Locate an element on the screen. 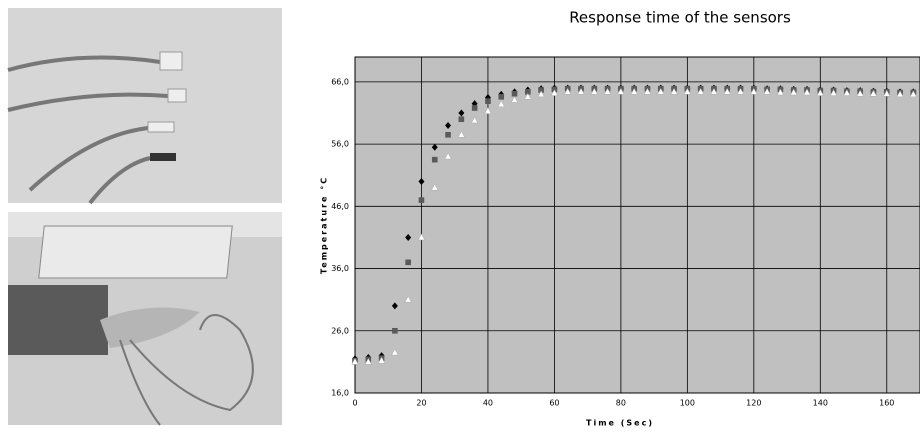  x-tick-label: 160 is located at coordinates (886, 403).